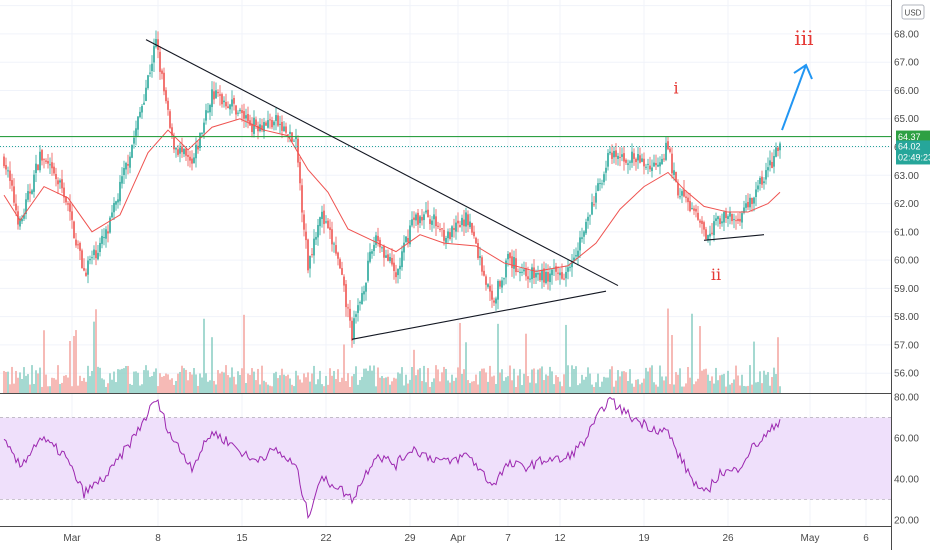 This screenshot has width=932, height=550. What do you see at coordinates (716, 274) in the screenshot?
I see `wave-ii-label: ii` at bounding box center [716, 274].